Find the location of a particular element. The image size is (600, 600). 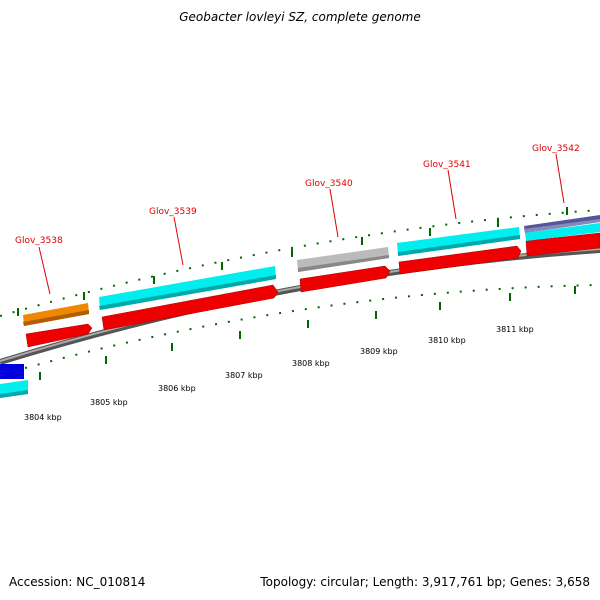

kbp-label: 3811 kbp is located at coordinates (515, 329).